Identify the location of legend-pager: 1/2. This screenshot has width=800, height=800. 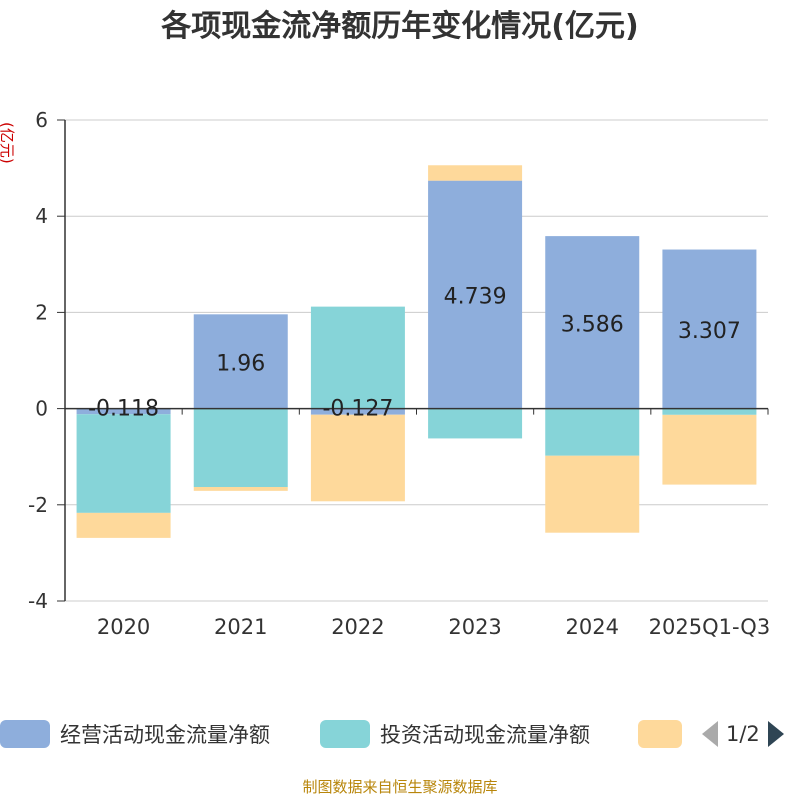
(743, 734).